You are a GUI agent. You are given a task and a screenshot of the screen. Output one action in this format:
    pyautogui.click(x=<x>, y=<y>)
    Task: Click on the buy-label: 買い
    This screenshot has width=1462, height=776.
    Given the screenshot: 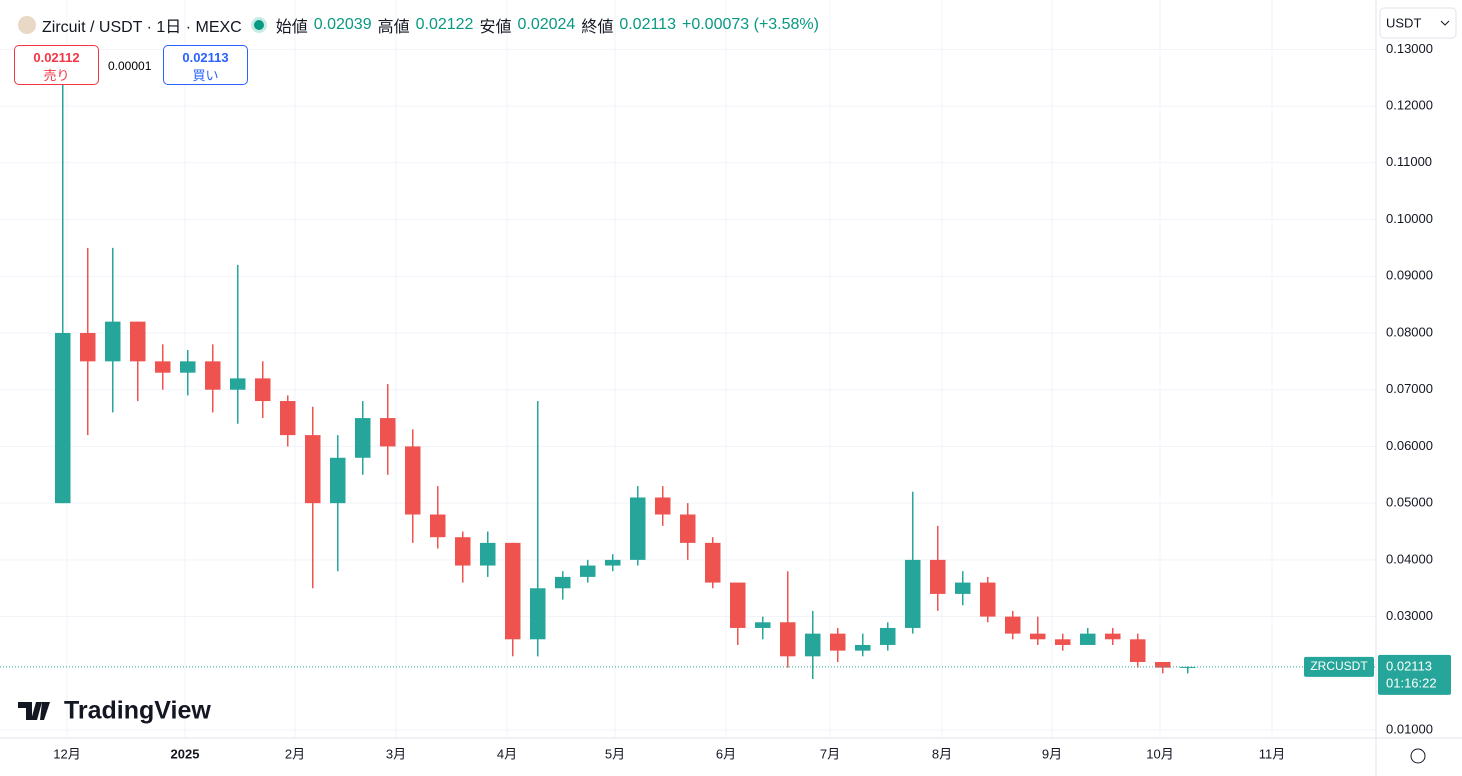 What is the action you would take?
    pyautogui.click(x=205, y=75)
    